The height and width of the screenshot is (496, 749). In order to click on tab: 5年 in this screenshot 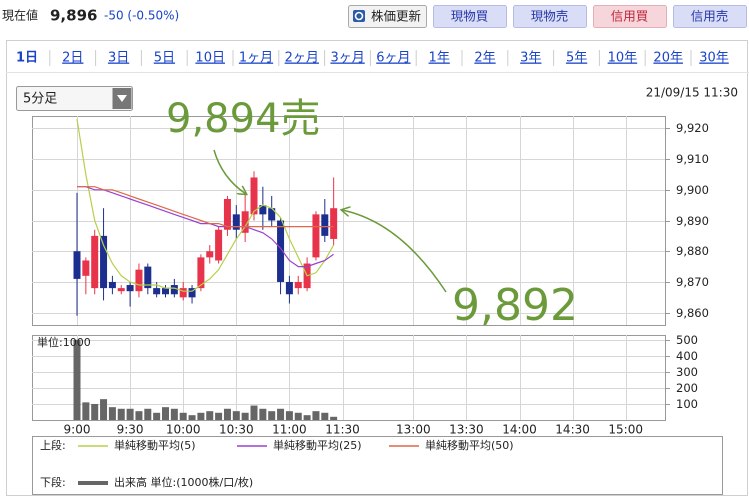, I will do `click(576, 58)`.